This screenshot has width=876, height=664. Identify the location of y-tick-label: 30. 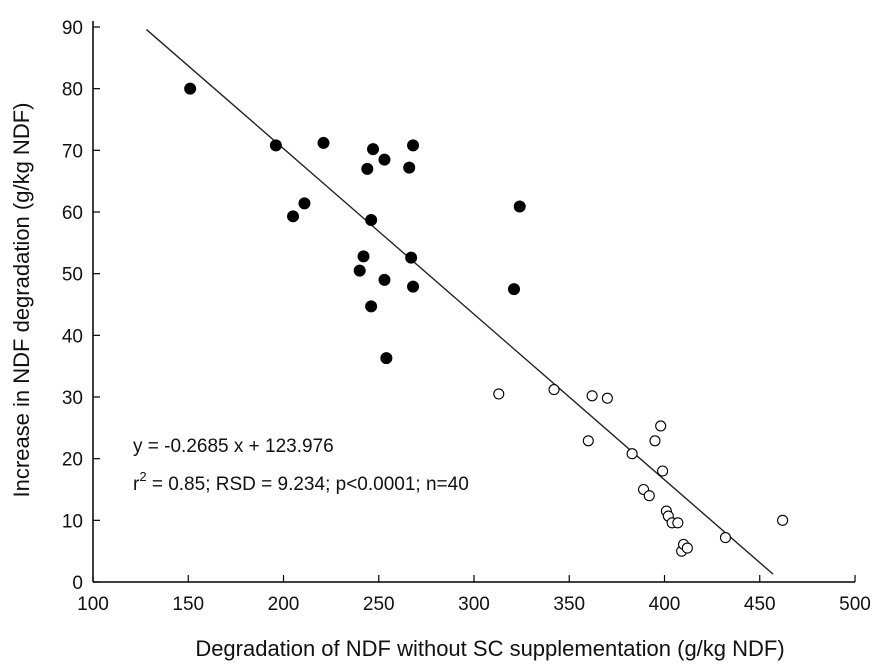
(72, 398).